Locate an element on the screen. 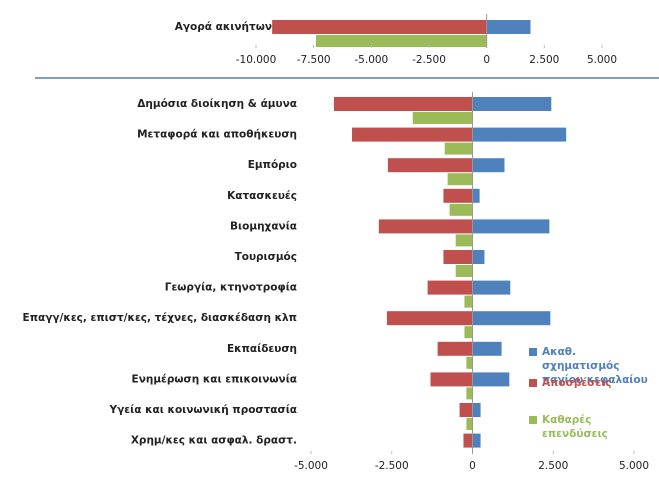 This screenshot has height=477, width=659. category-label: Αγορά ακινήτων is located at coordinates (223, 27).